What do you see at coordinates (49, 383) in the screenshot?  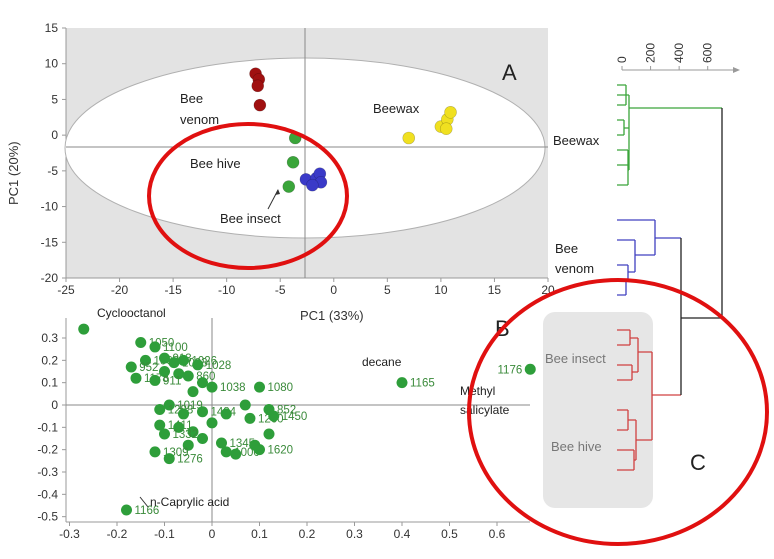 I see `panel-b-y-tick-label: 0.1` at bounding box center [49, 383].